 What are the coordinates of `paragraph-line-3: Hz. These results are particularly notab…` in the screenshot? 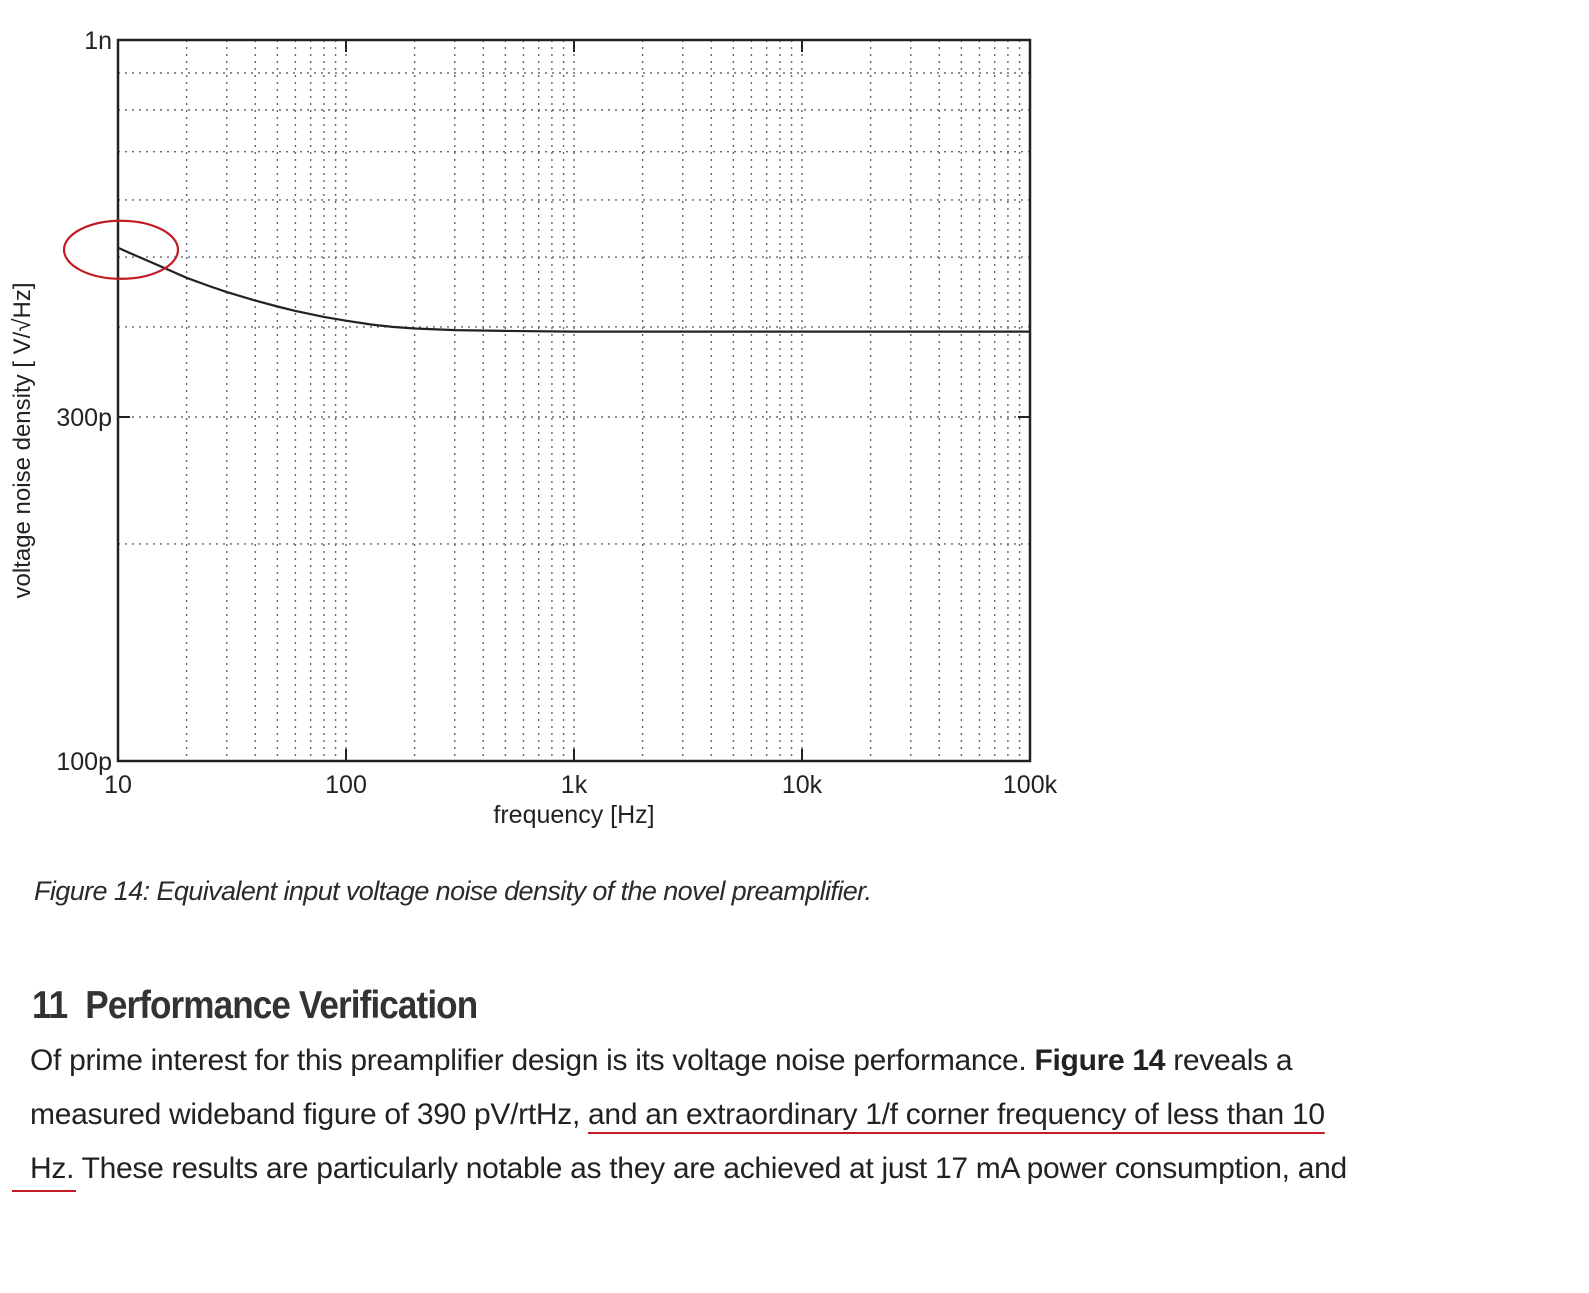 It's located at (688, 1169).